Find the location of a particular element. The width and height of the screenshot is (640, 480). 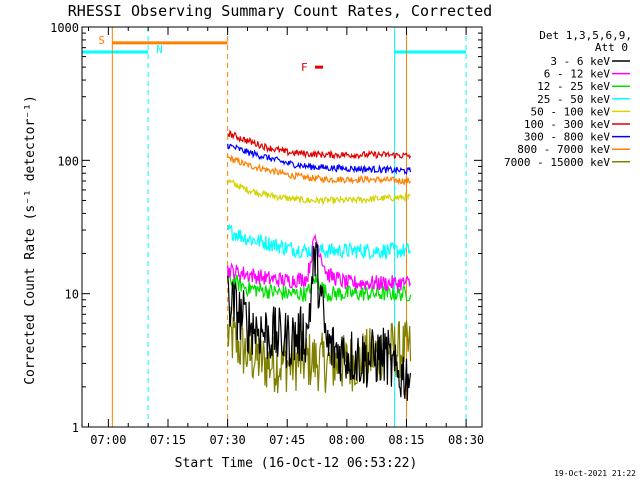

x-tick-label-0: 07:00 is located at coordinates (108, 440).